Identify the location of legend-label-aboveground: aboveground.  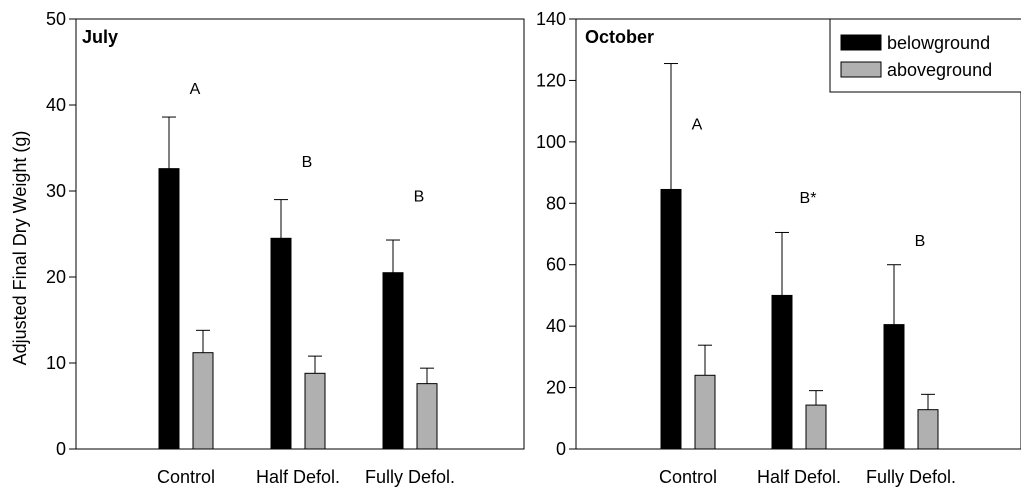
(939, 70).